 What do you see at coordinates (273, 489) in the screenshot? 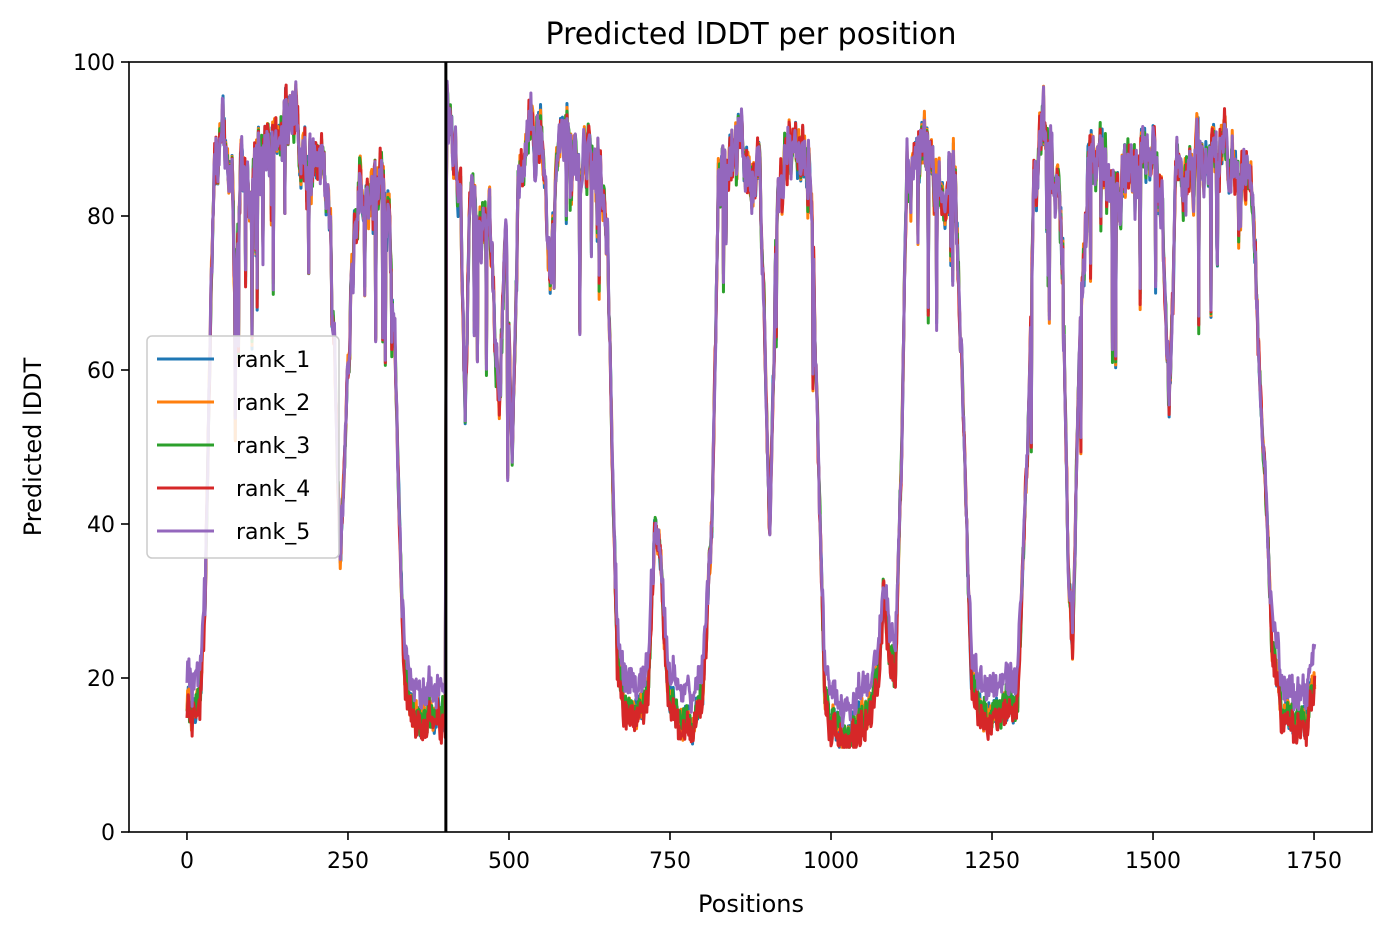
I see `legend-label-rank_4: rank_4` at bounding box center [273, 489].